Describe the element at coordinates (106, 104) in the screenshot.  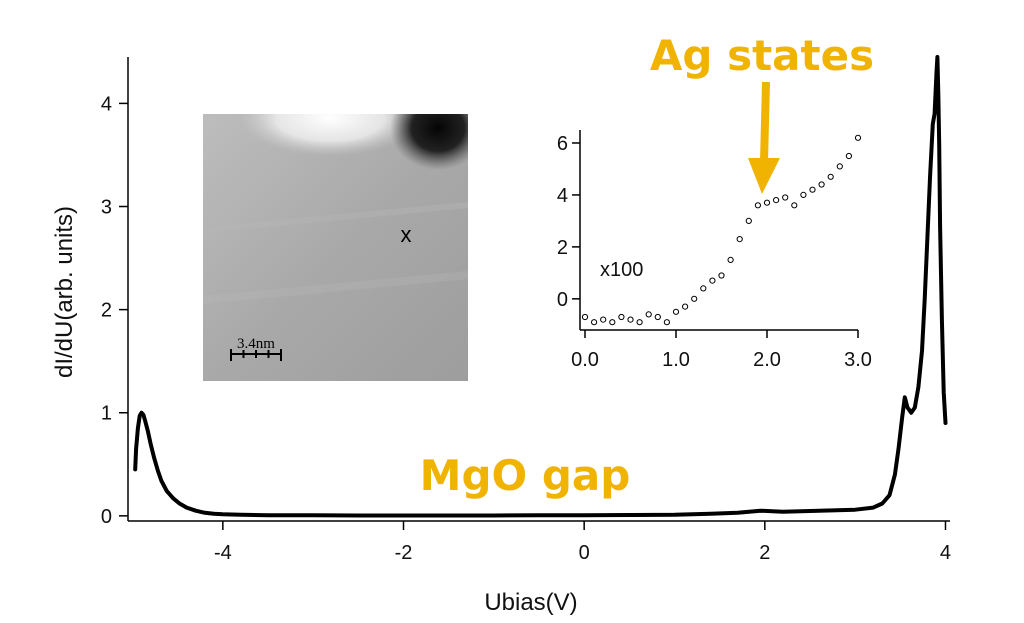
I see `main-y-tick-label: 4` at that location.